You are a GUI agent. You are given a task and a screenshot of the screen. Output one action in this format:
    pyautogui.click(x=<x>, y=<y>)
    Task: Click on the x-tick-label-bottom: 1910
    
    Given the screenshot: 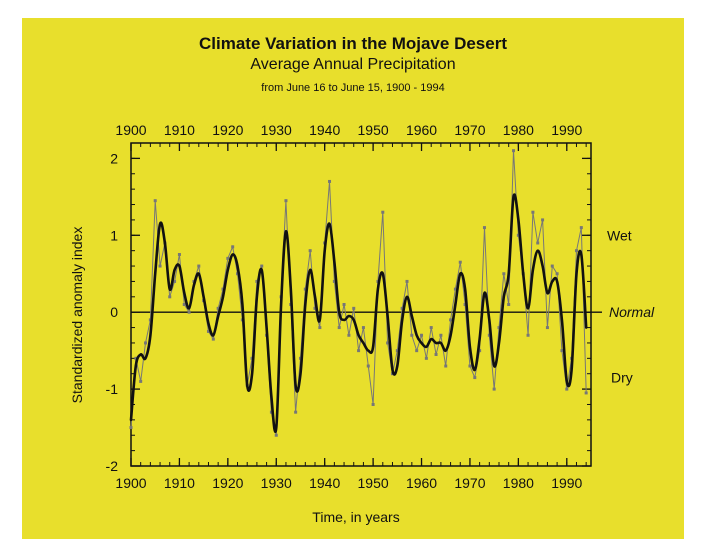 What is the action you would take?
    pyautogui.click(x=179, y=483)
    